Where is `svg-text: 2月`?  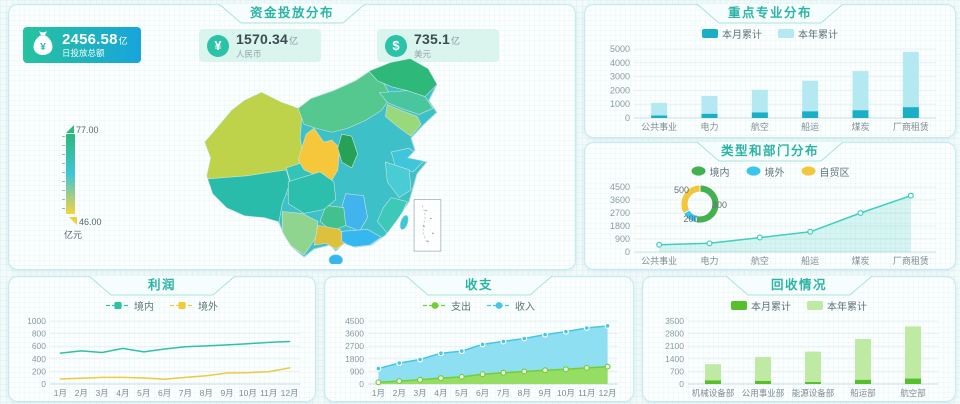
svg-text: 2月 is located at coordinates (81, 393).